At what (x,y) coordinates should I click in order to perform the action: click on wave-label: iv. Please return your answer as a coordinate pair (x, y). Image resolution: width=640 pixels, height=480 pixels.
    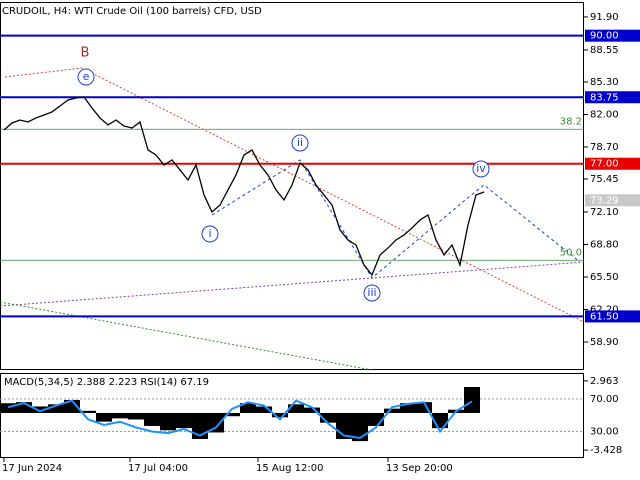
    Looking at the image, I should click on (481, 168).